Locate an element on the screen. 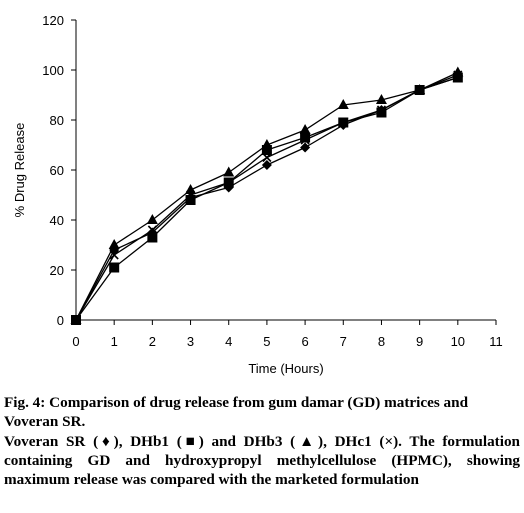 The height and width of the screenshot is (513, 524). x-tick-label: 1 is located at coordinates (114, 341).